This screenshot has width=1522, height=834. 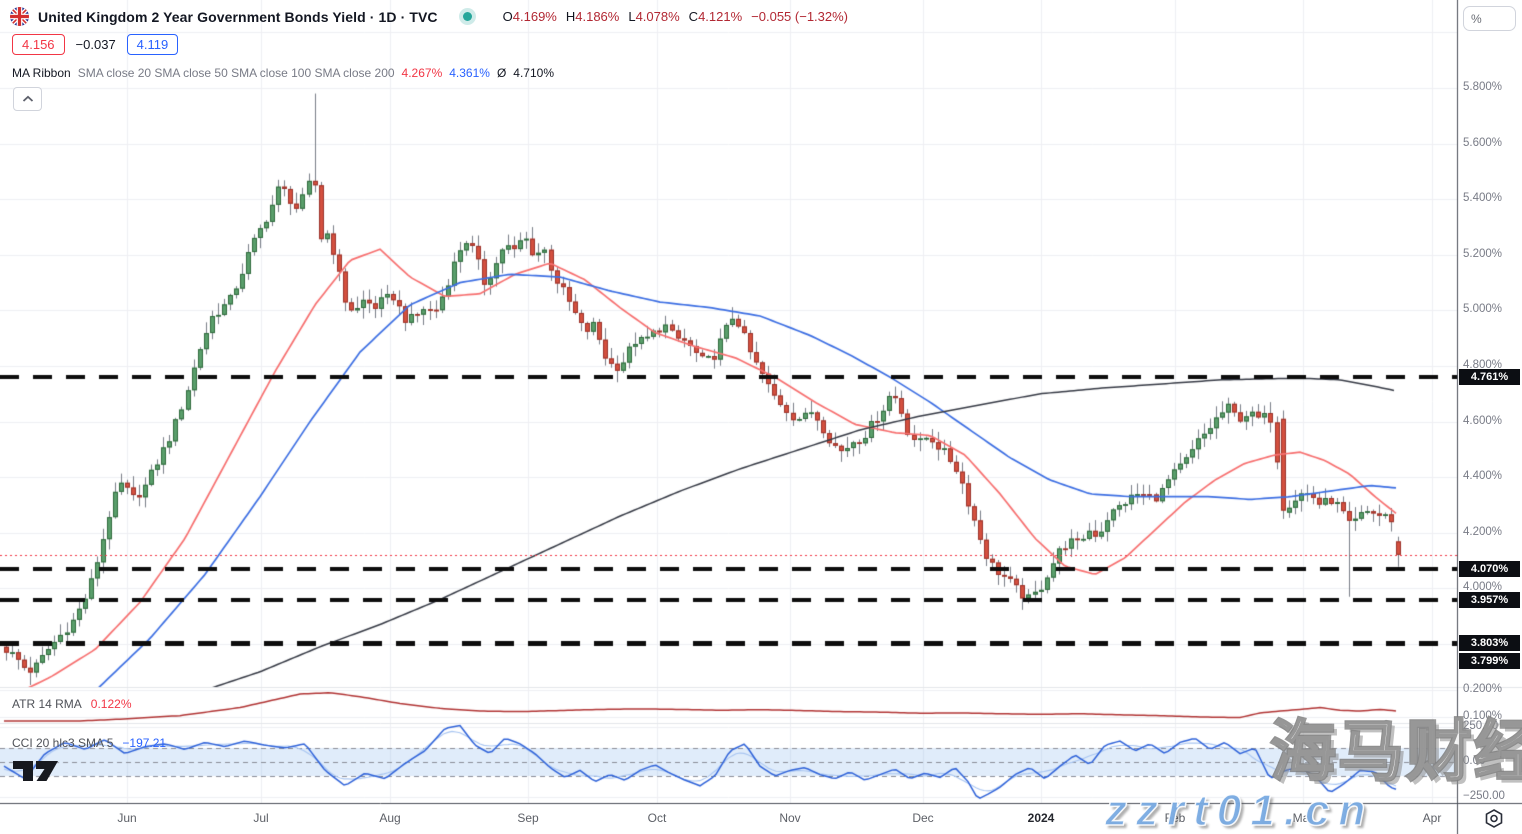 I want to click on level-price-badge: 4.761%, so click(x=1489, y=376).